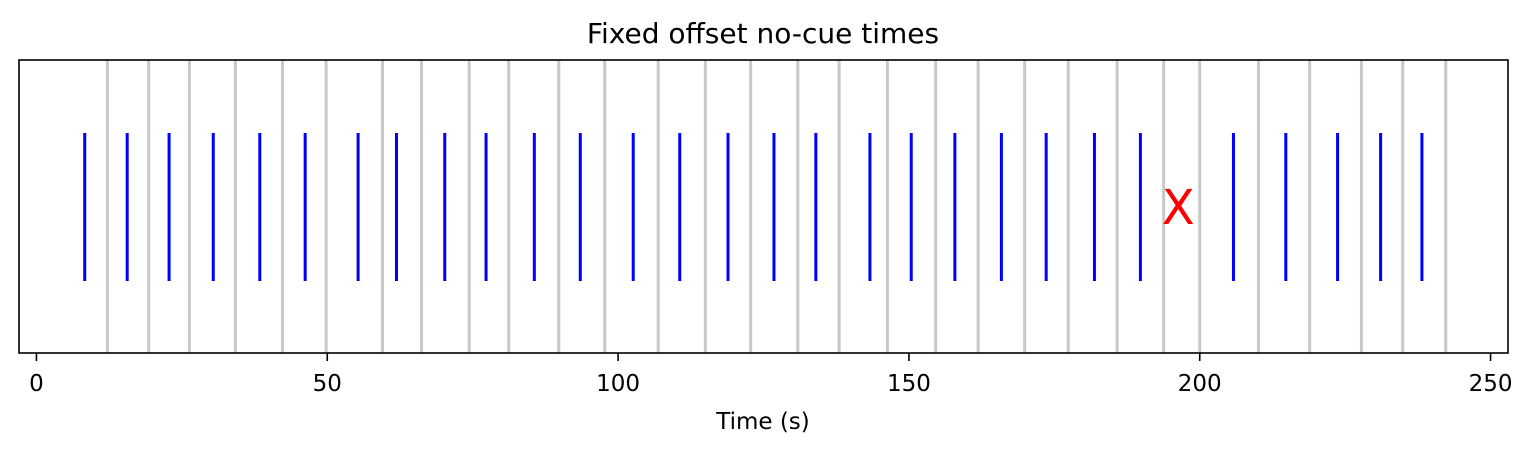 The width and height of the screenshot is (1528, 455). Describe the element at coordinates (771, 375) in the screenshot. I see `x-axis: 0 50 100 150 200 250` at that location.